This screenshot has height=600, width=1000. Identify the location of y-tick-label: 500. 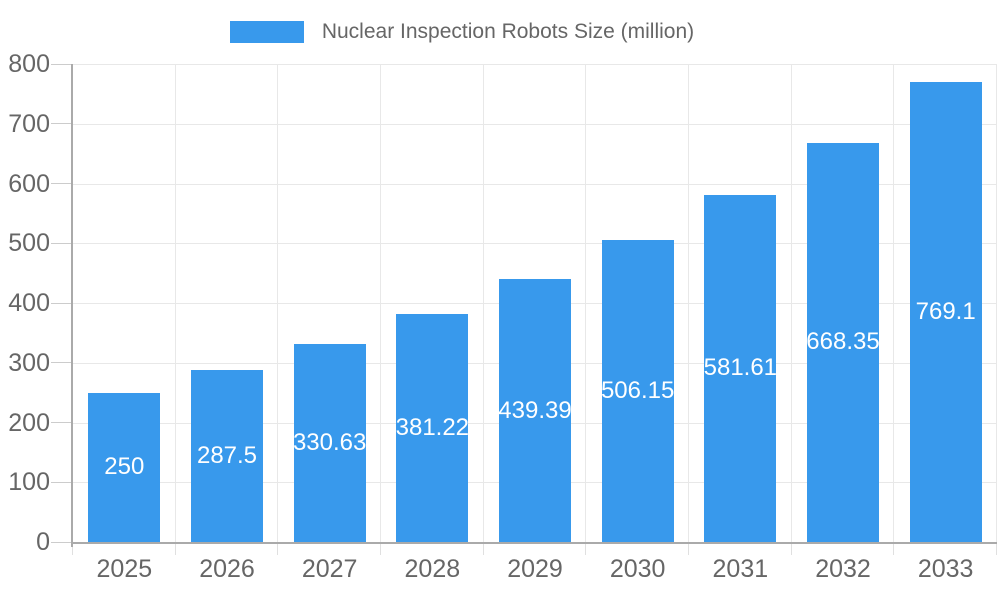
(29, 243).